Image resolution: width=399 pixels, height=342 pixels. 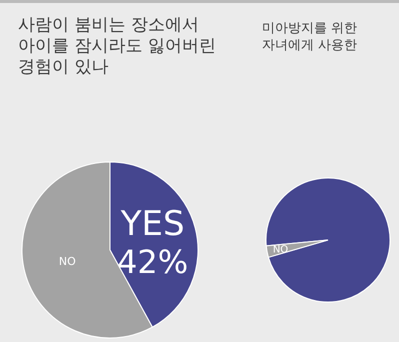 I want to click on slice-label: YES, so click(x=152, y=224).